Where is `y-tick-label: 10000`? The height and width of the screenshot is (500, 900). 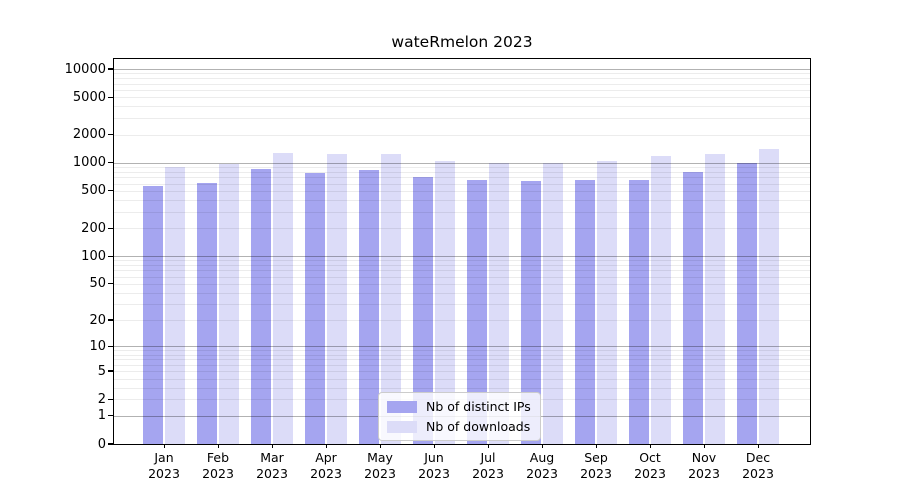 y-tick-label: 10000 is located at coordinates (85, 69).